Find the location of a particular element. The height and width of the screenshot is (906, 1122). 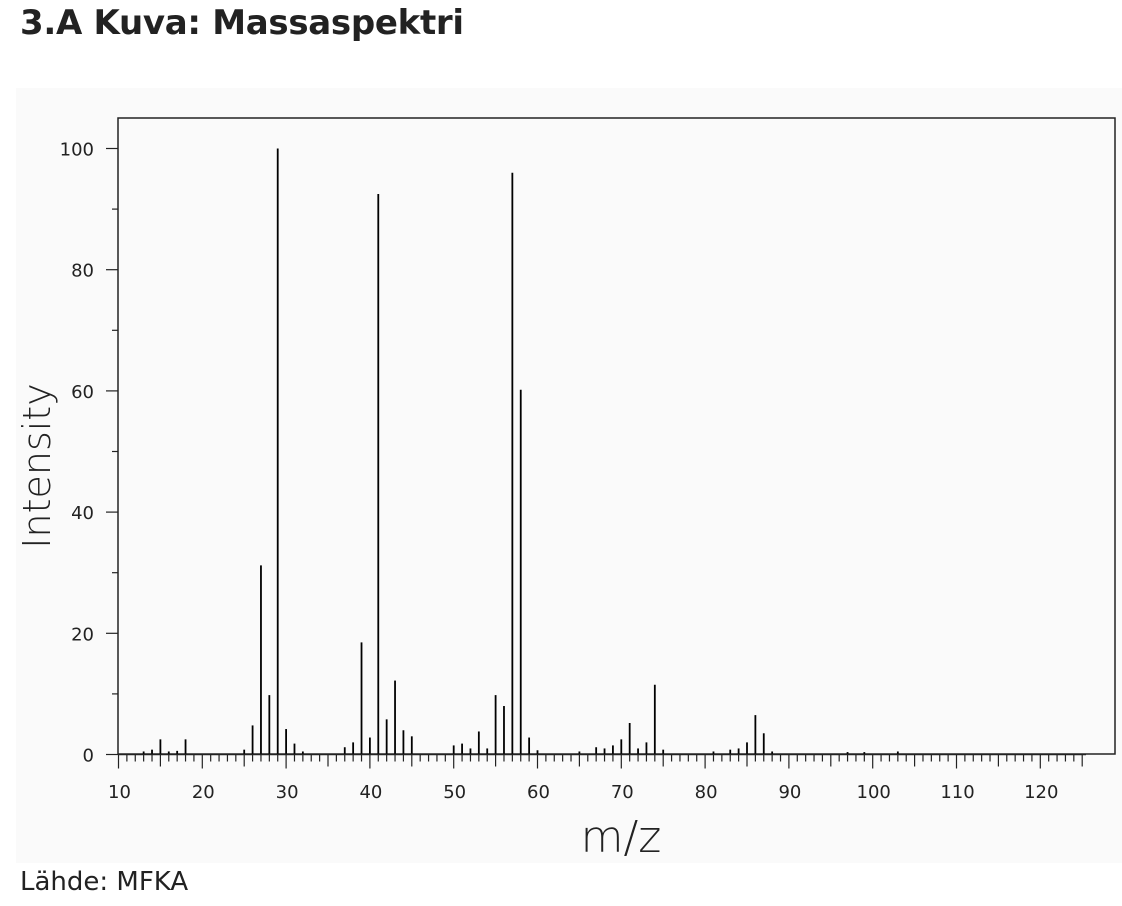

x-tick-label: 120 is located at coordinates (1041, 792).